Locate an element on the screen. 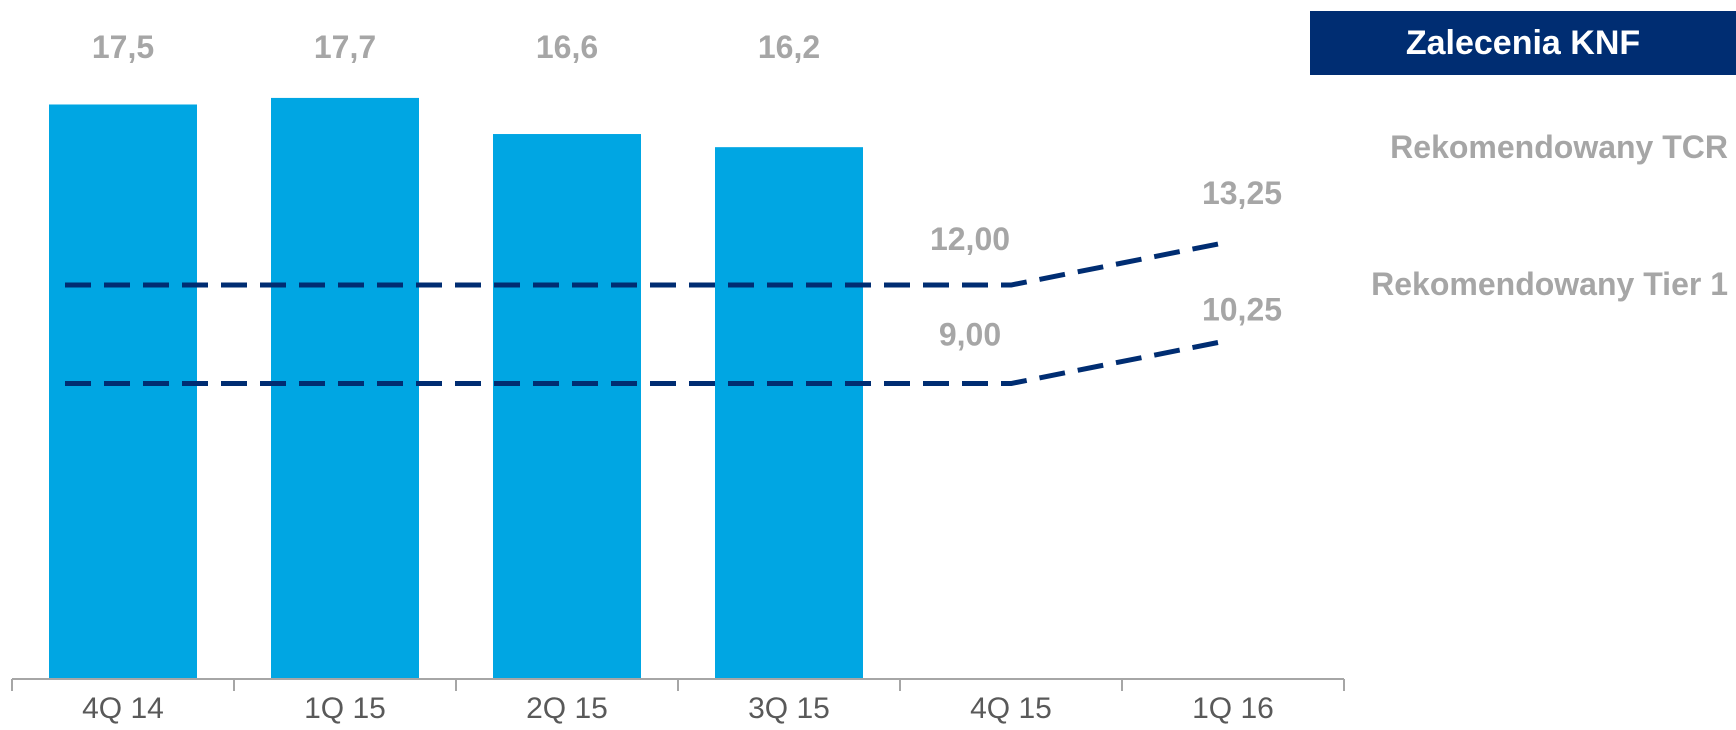 The image size is (1736, 730). x-tick-label: 1Q 15 is located at coordinates (345, 708).